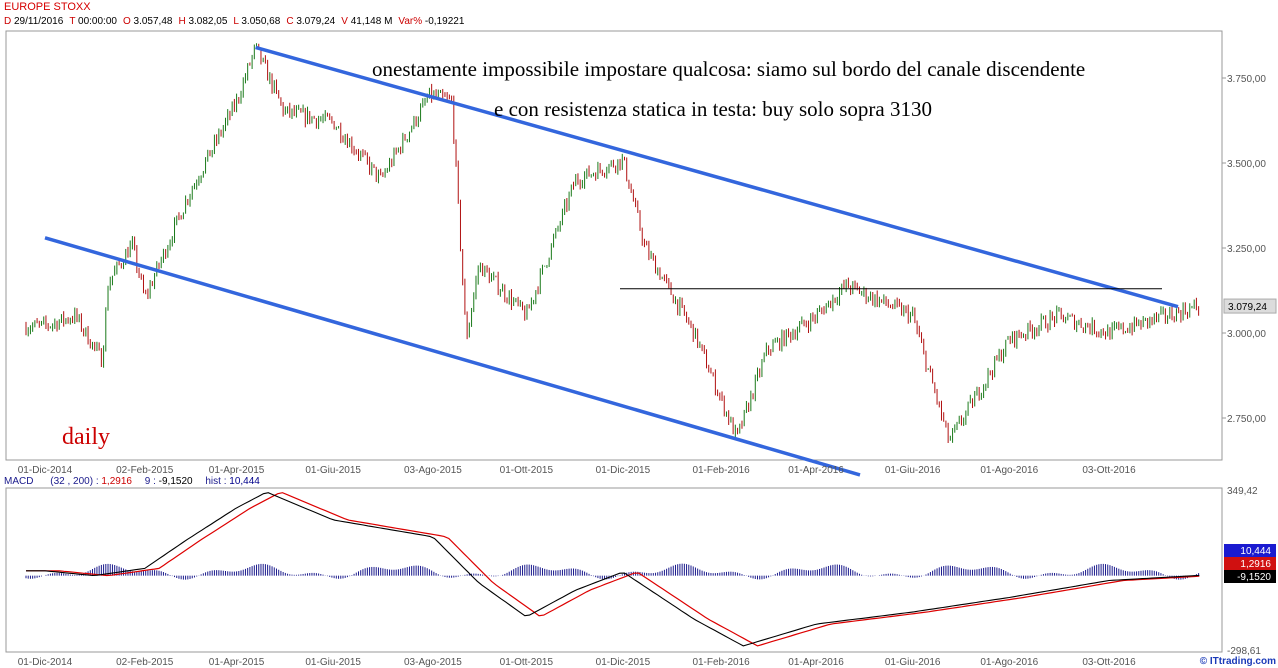  What do you see at coordinates (1237, 661) in the screenshot?
I see `brand-watermark: © ITtrading.com` at bounding box center [1237, 661].